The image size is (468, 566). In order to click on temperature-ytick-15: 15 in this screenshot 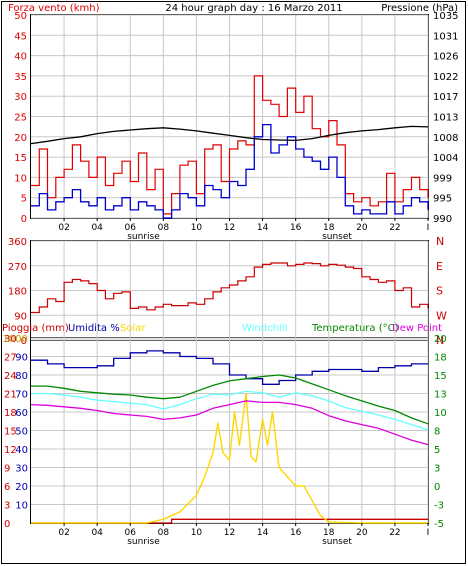, I will do `click(440, 376)`.